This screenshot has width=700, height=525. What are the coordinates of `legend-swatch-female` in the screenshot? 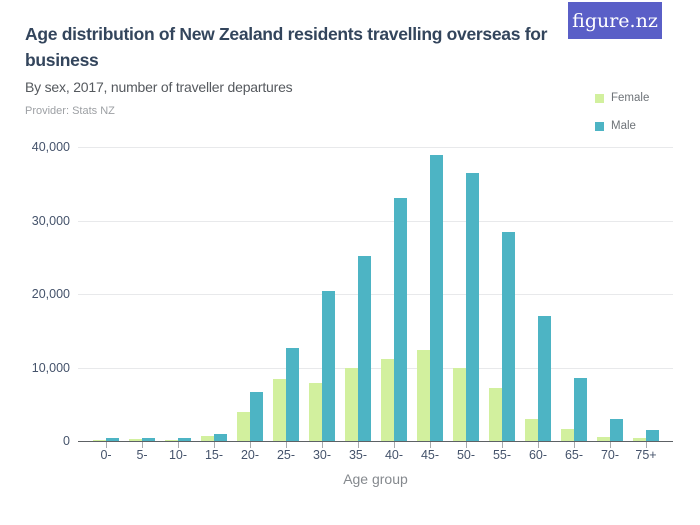 It's located at (599, 98).